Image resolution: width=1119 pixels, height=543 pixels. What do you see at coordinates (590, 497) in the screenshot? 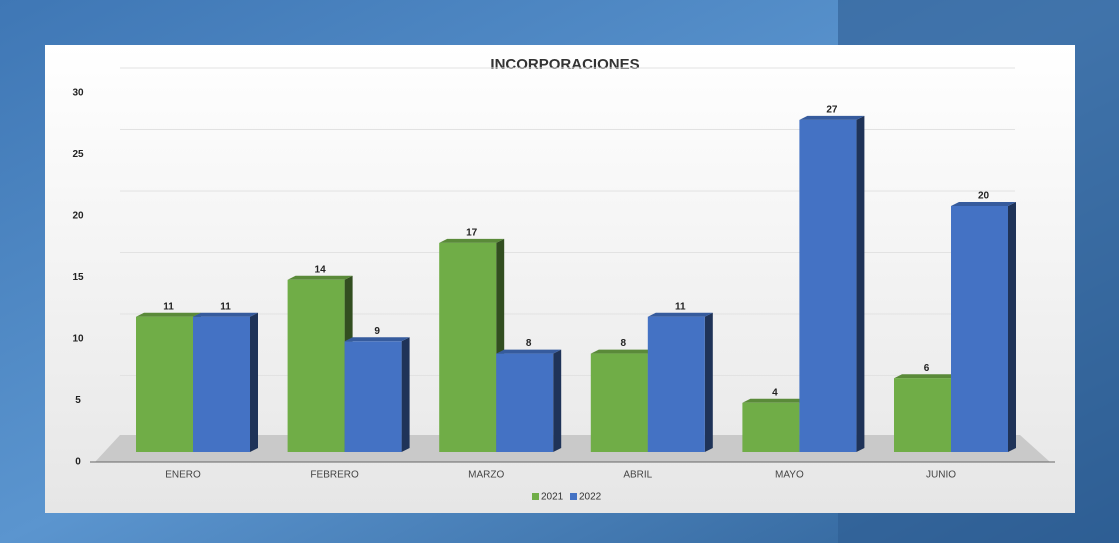
I see `legend-label: 2022` at bounding box center [590, 497].